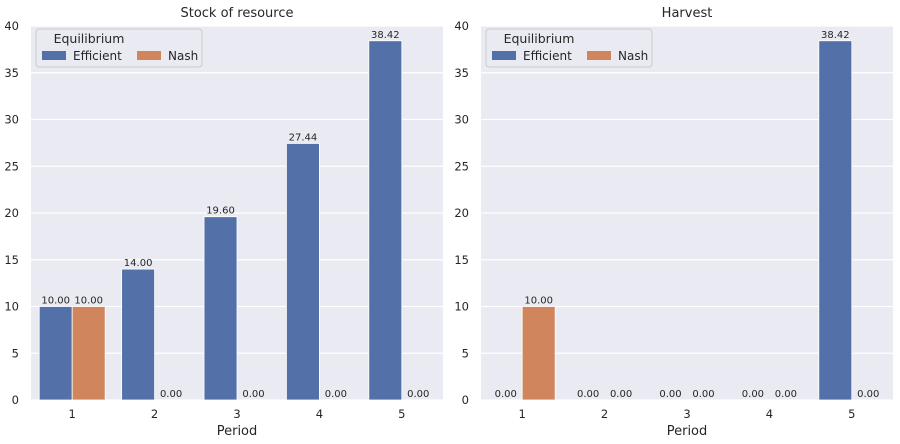 The height and width of the screenshot is (444, 900). I want to click on data-label: 14.00, so click(138, 263).